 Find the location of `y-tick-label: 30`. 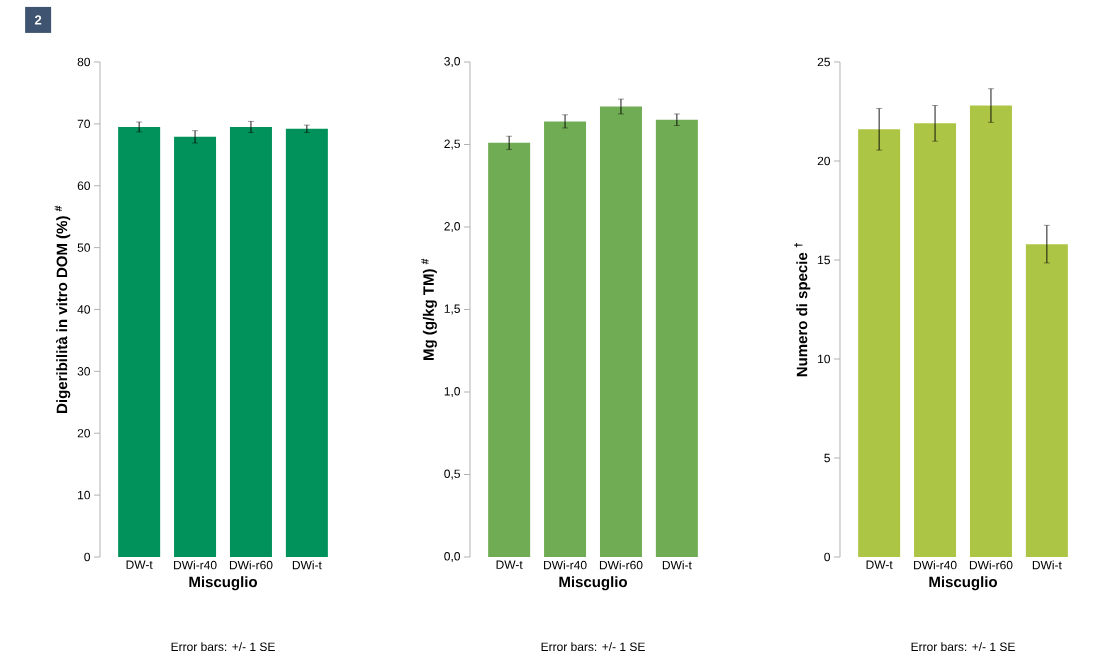

y-tick-label: 30 is located at coordinates (84, 371).